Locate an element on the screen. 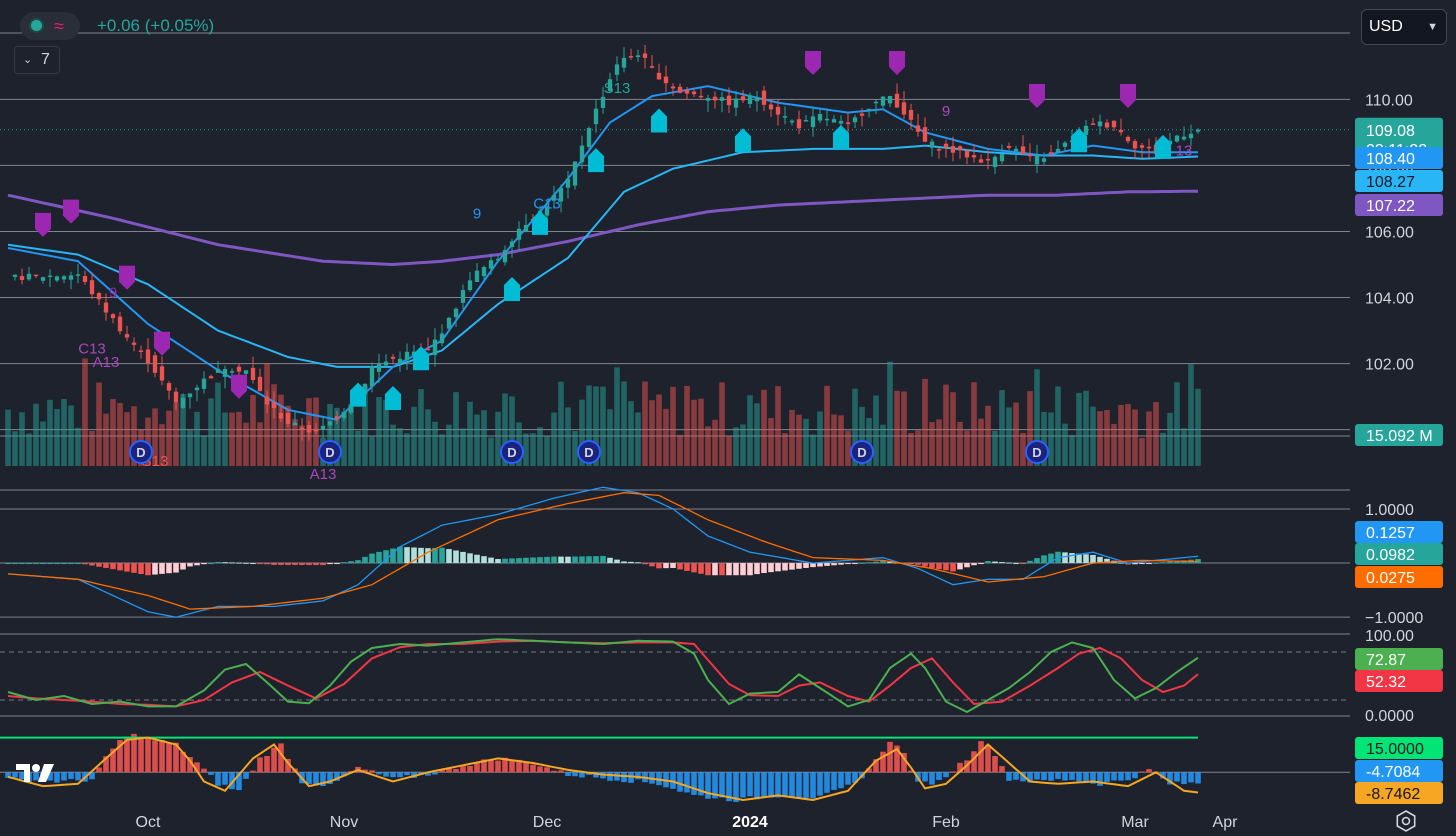 The height and width of the screenshot is (836, 1456). sell-signal-marker is located at coordinates (127, 277).